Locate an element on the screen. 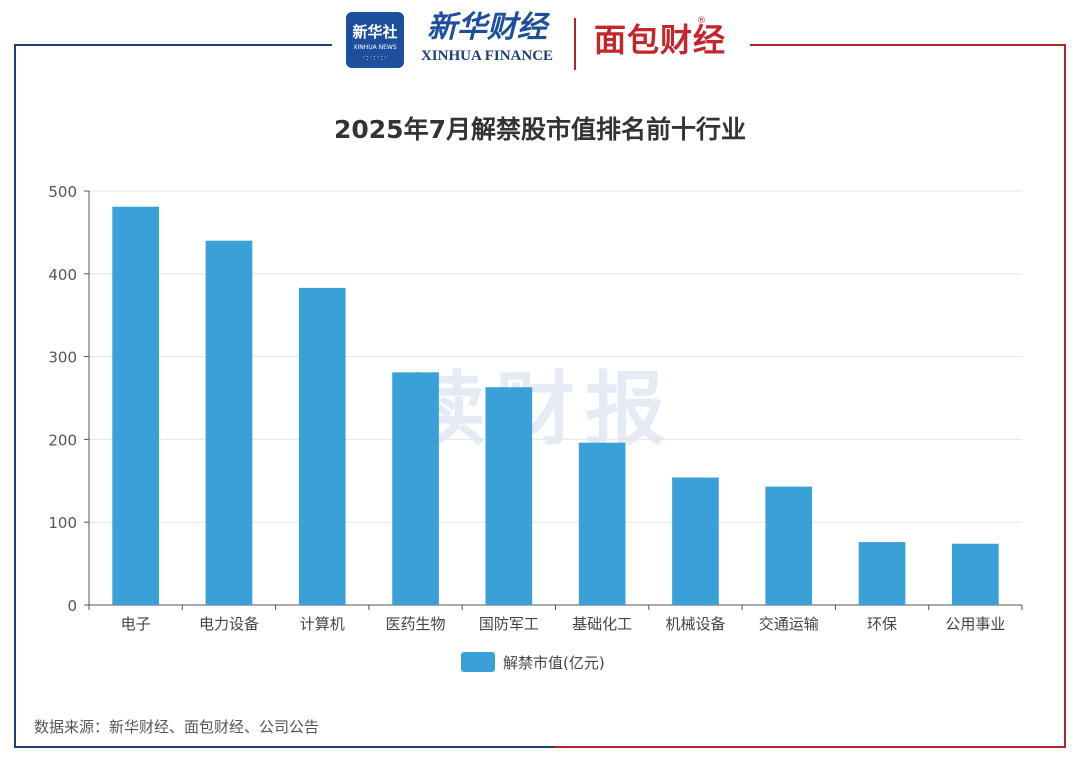 The image size is (1080, 764). globe-dots-icon: ·:·:·:· is located at coordinates (375, 57).